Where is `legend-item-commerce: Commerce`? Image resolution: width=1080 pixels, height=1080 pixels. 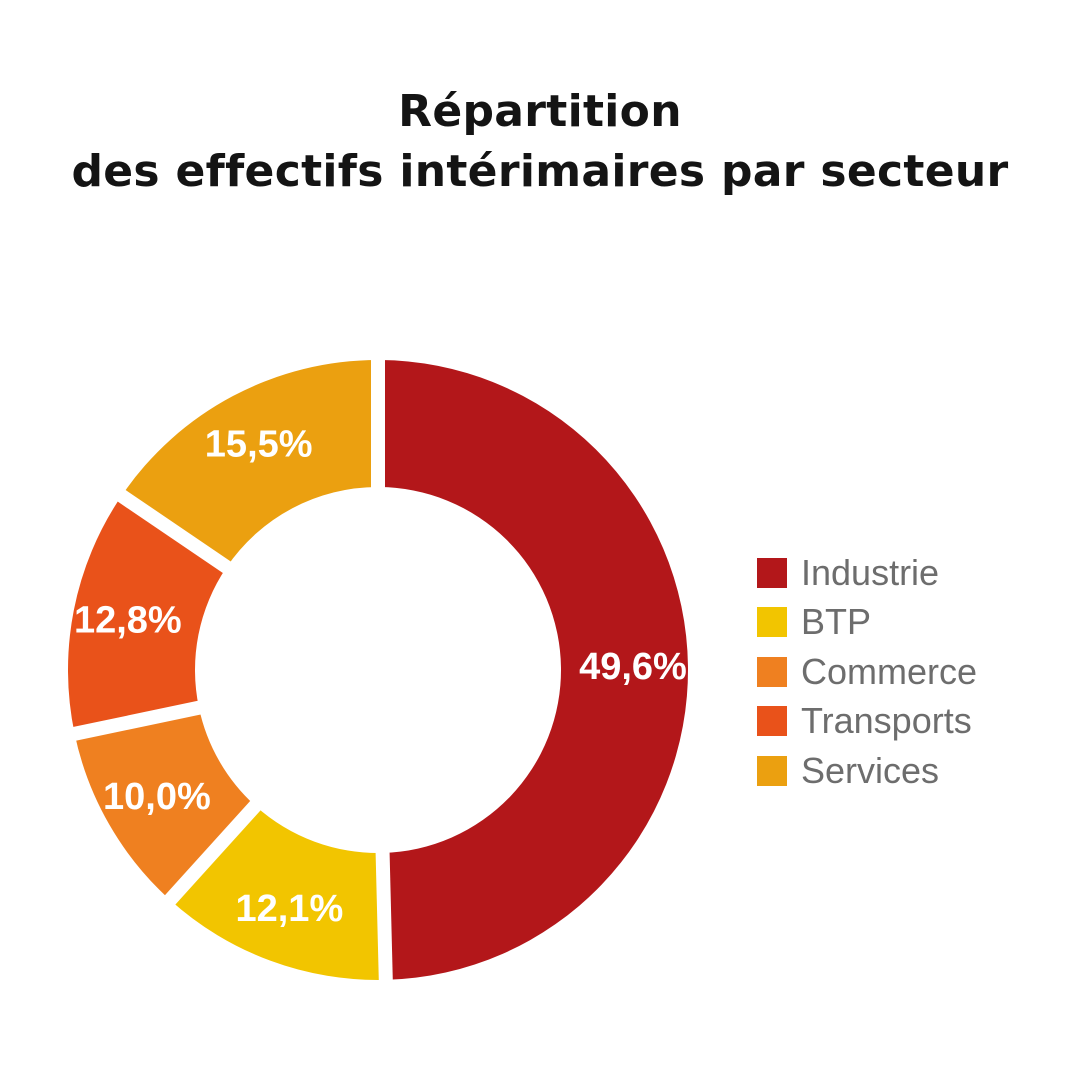 legend-item-commerce: Commerce is located at coordinates (867, 672).